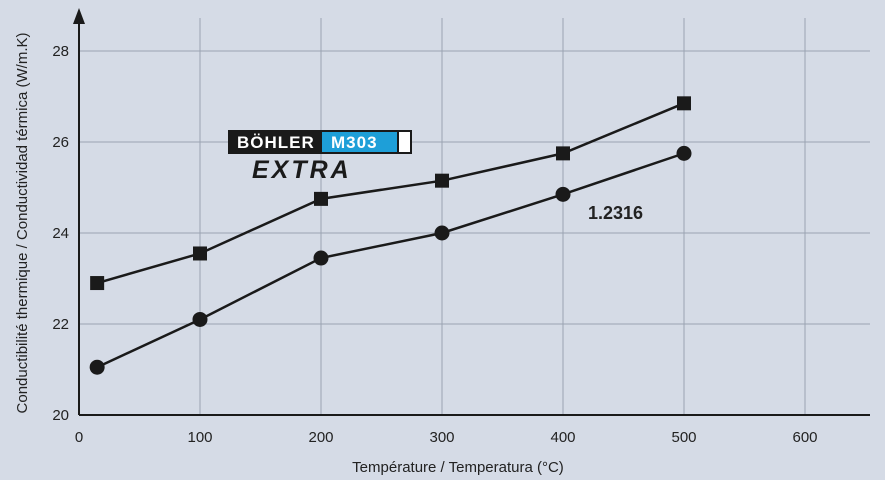 The width and height of the screenshot is (885, 480). What do you see at coordinates (60, 233) in the screenshot?
I see `y-tick-label-24: 24` at bounding box center [60, 233].